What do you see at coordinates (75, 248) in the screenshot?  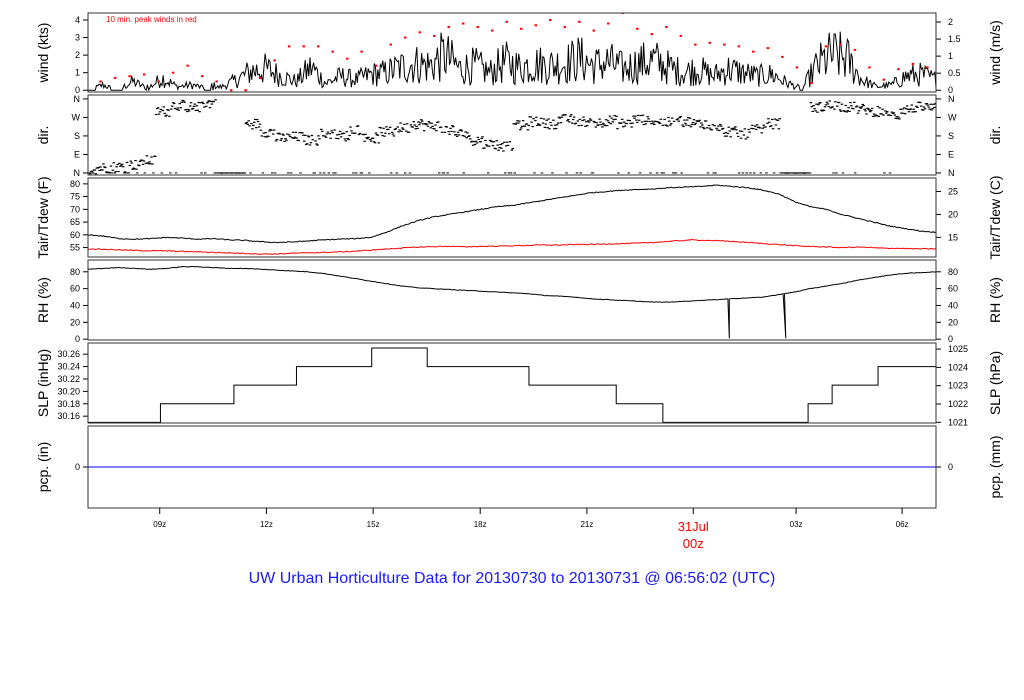 I see `tick-label-left: 55` at bounding box center [75, 248].